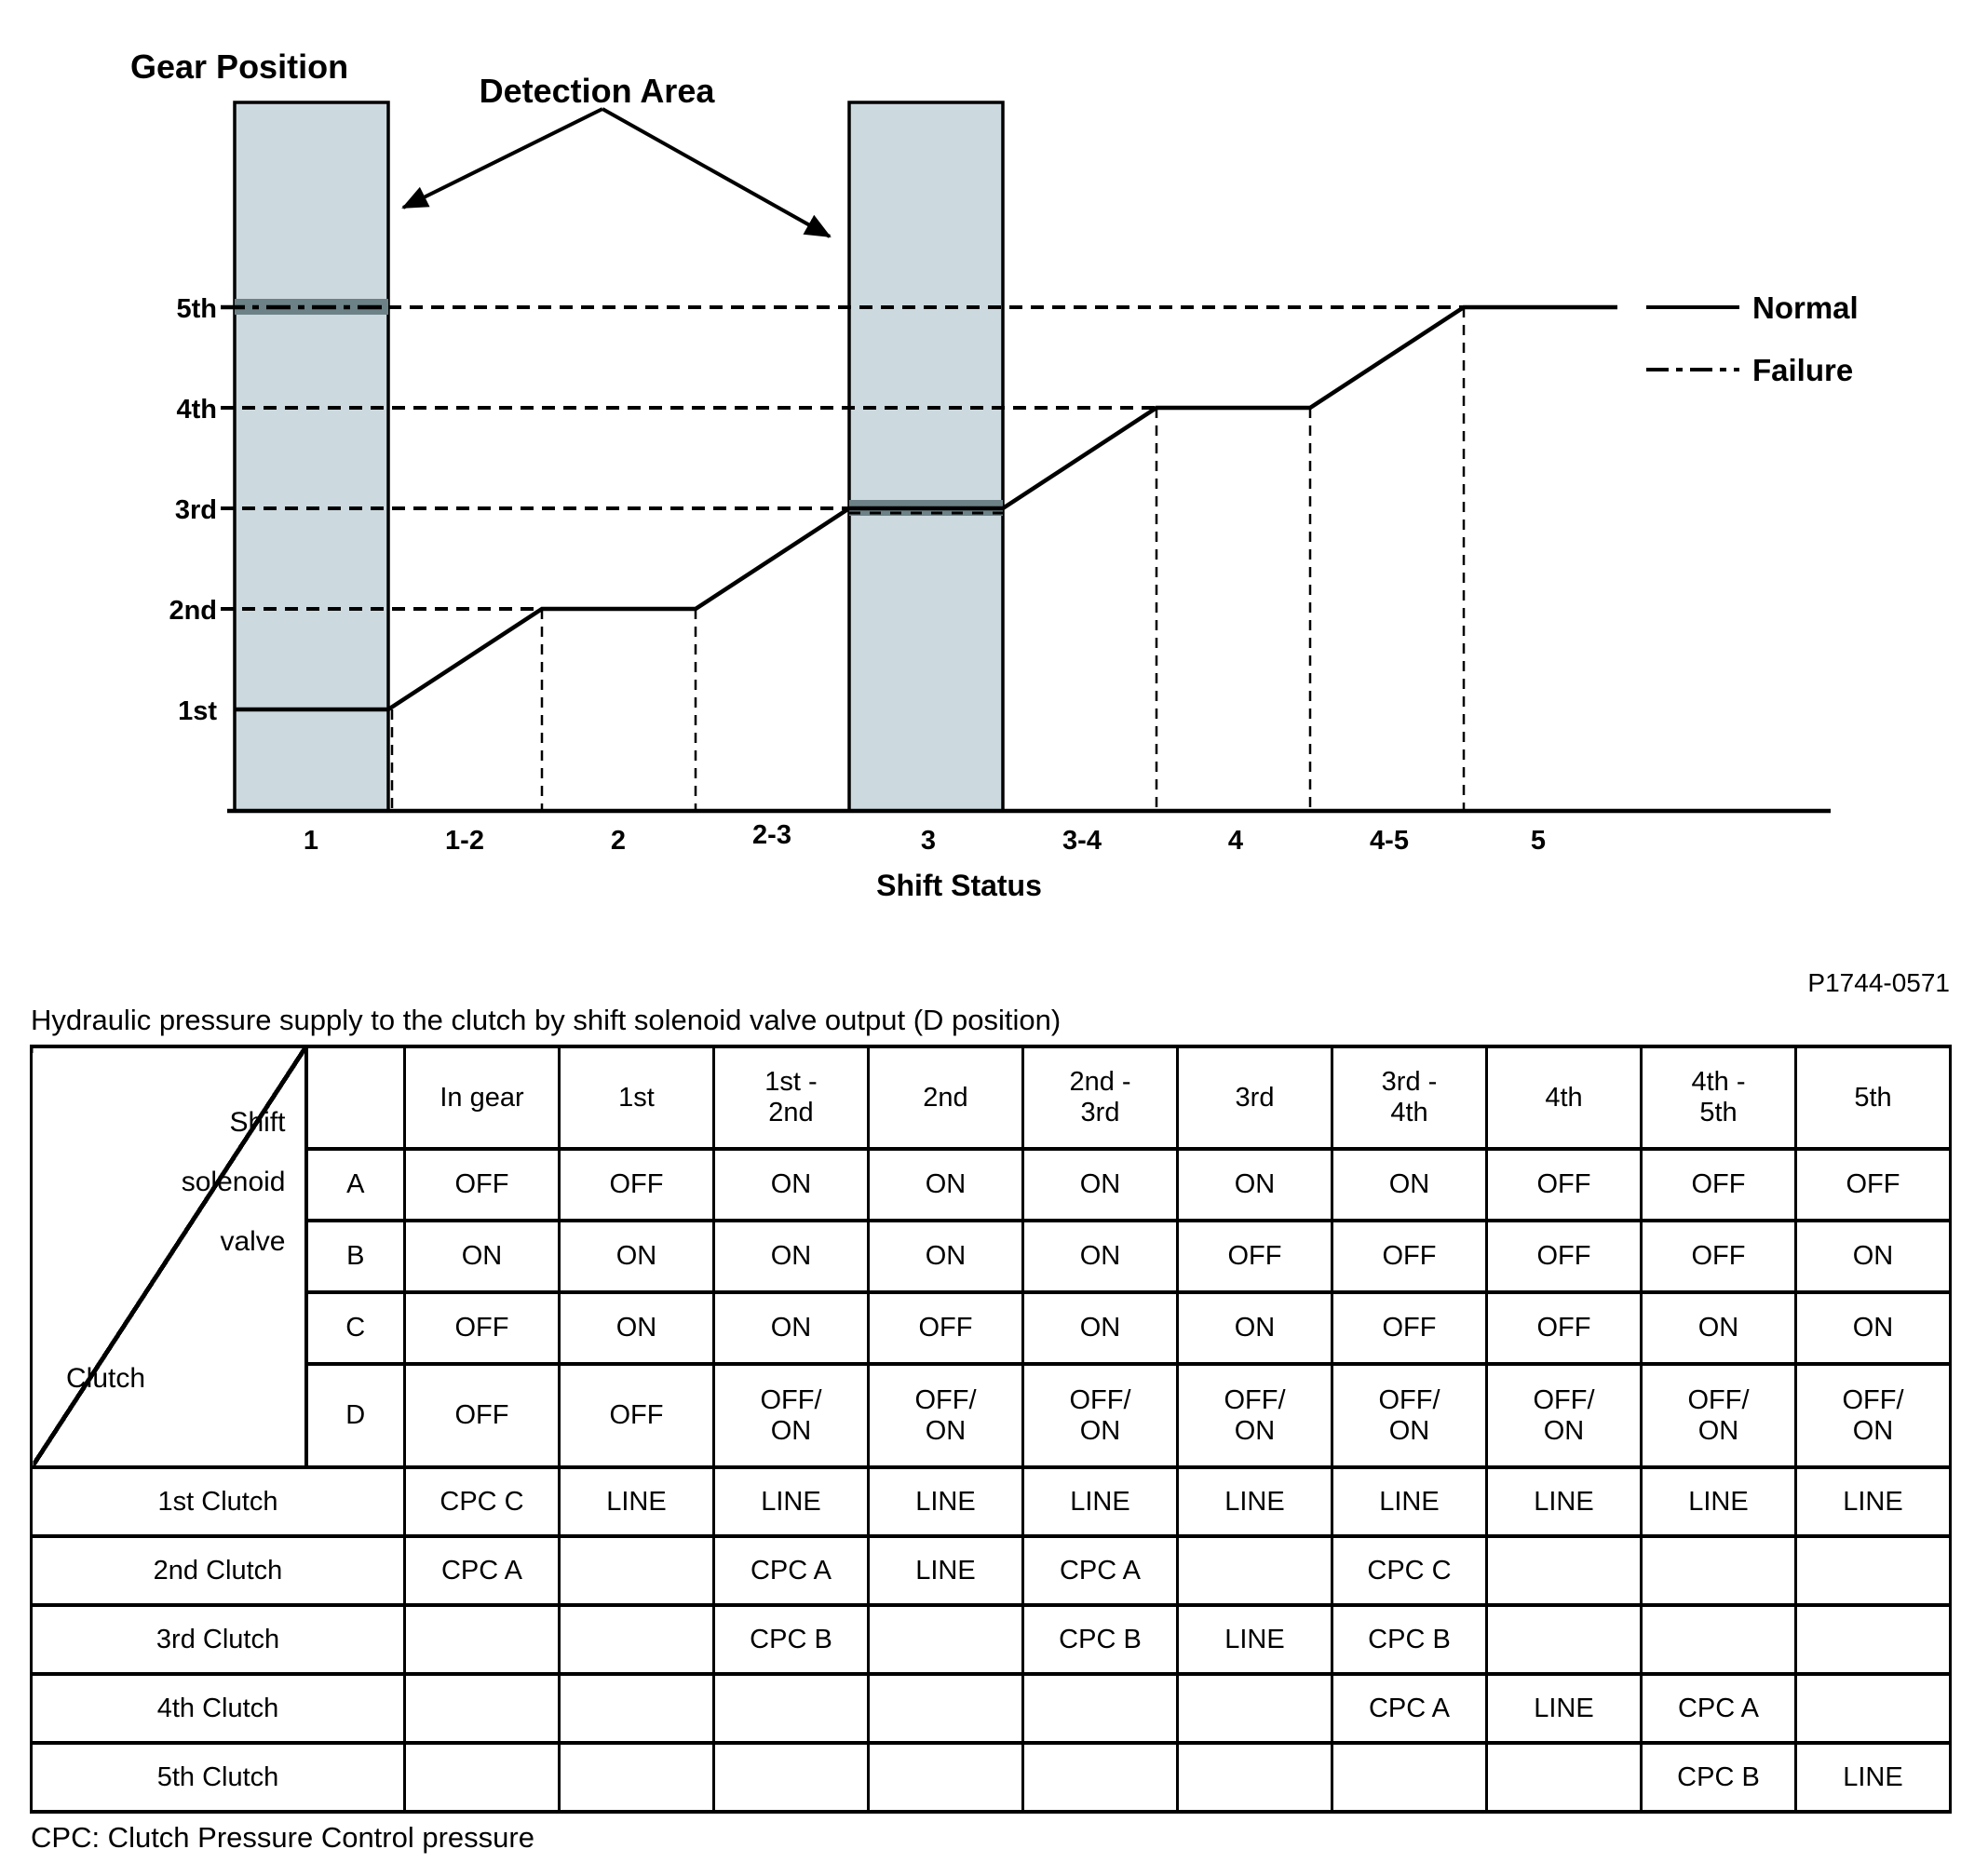  Describe the element at coordinates (1389, 841) in the screenshot. I see `tick-4-5: 4-5` at that location.